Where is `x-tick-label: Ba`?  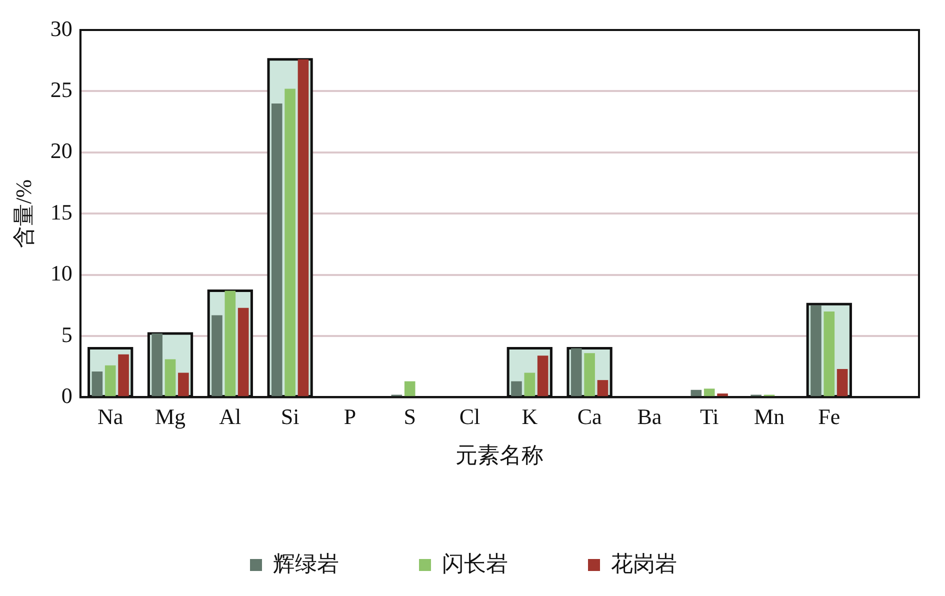
x-tick-label: Ba is located at coordinates (649, 417).